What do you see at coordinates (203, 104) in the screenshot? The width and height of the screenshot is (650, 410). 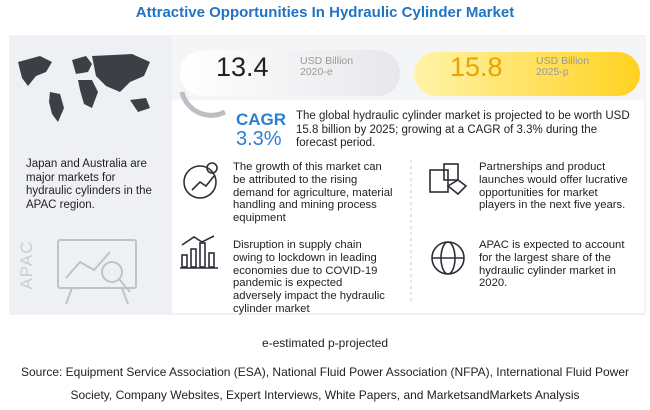 I see `arc` at bounding box center [203, 104].